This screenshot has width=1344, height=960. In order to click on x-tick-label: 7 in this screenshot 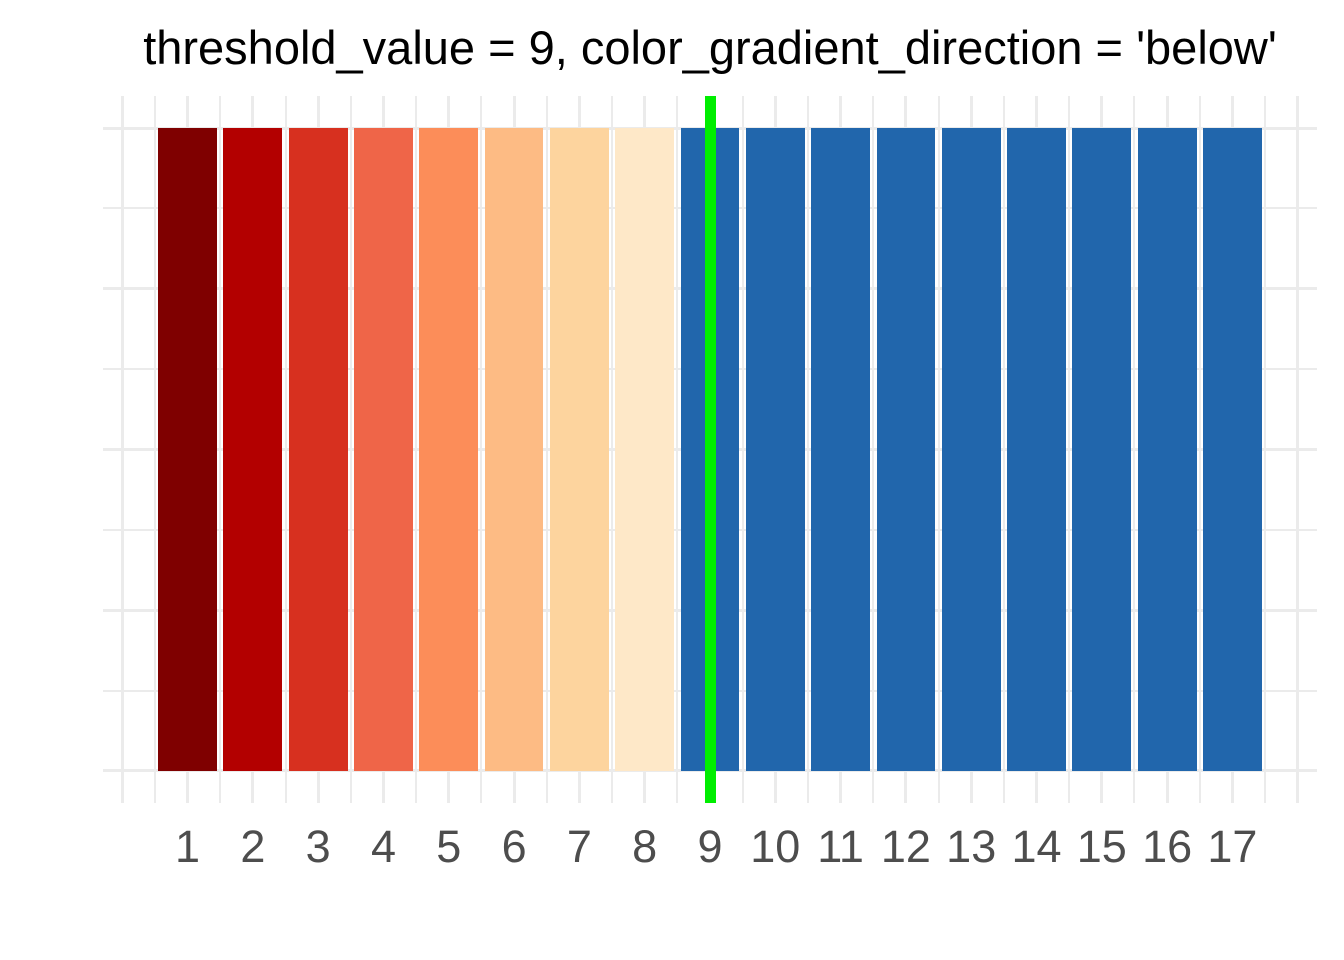, I will do `click(579, 846)`.